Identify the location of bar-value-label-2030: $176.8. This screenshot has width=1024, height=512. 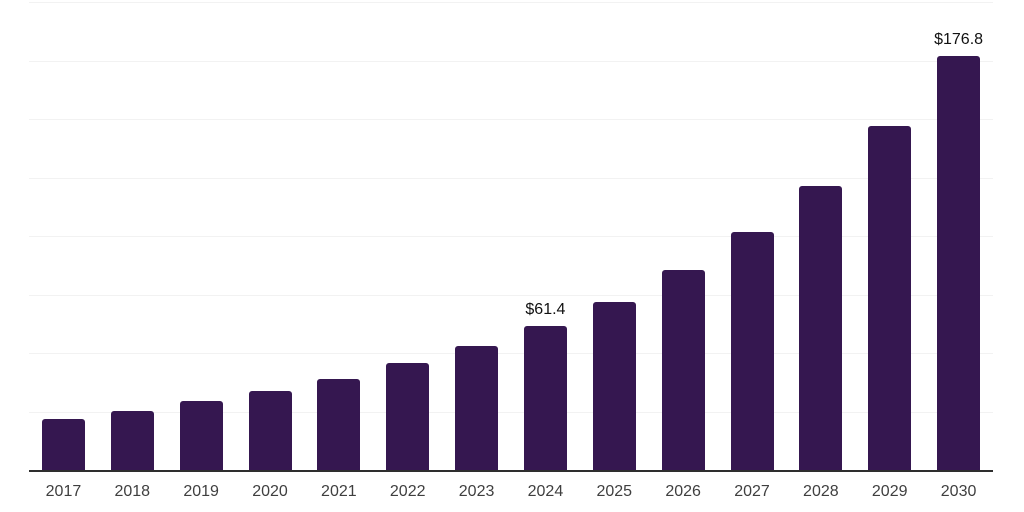
(959, 40).